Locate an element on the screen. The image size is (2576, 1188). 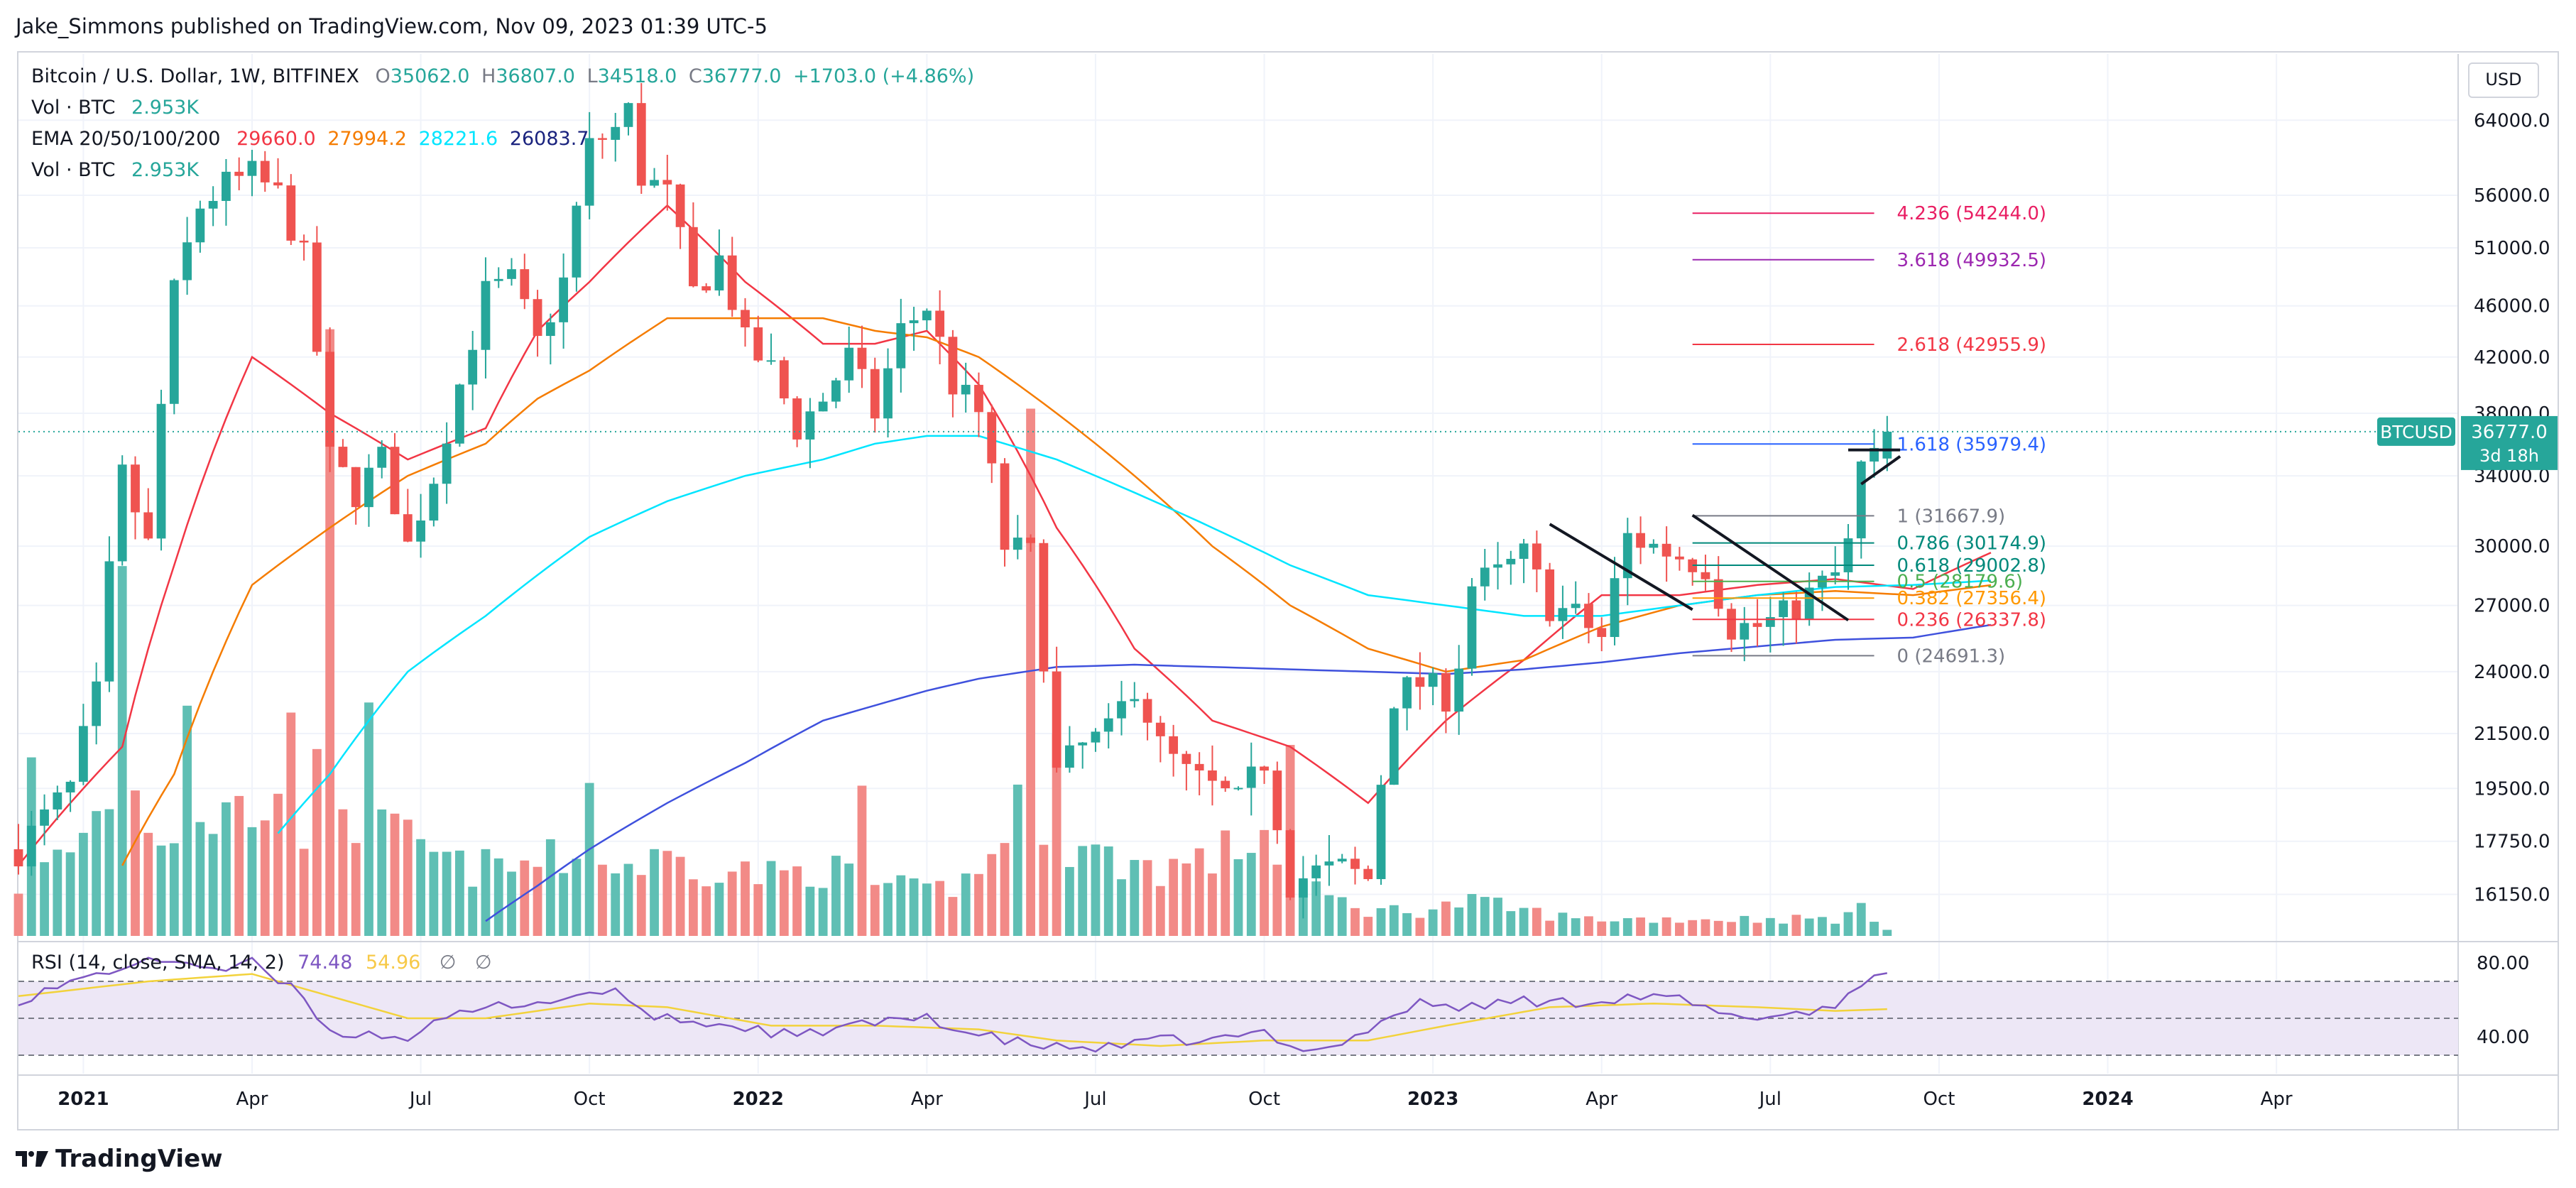
volume-label: Vol · BTC is located at coordinates (73, 108).